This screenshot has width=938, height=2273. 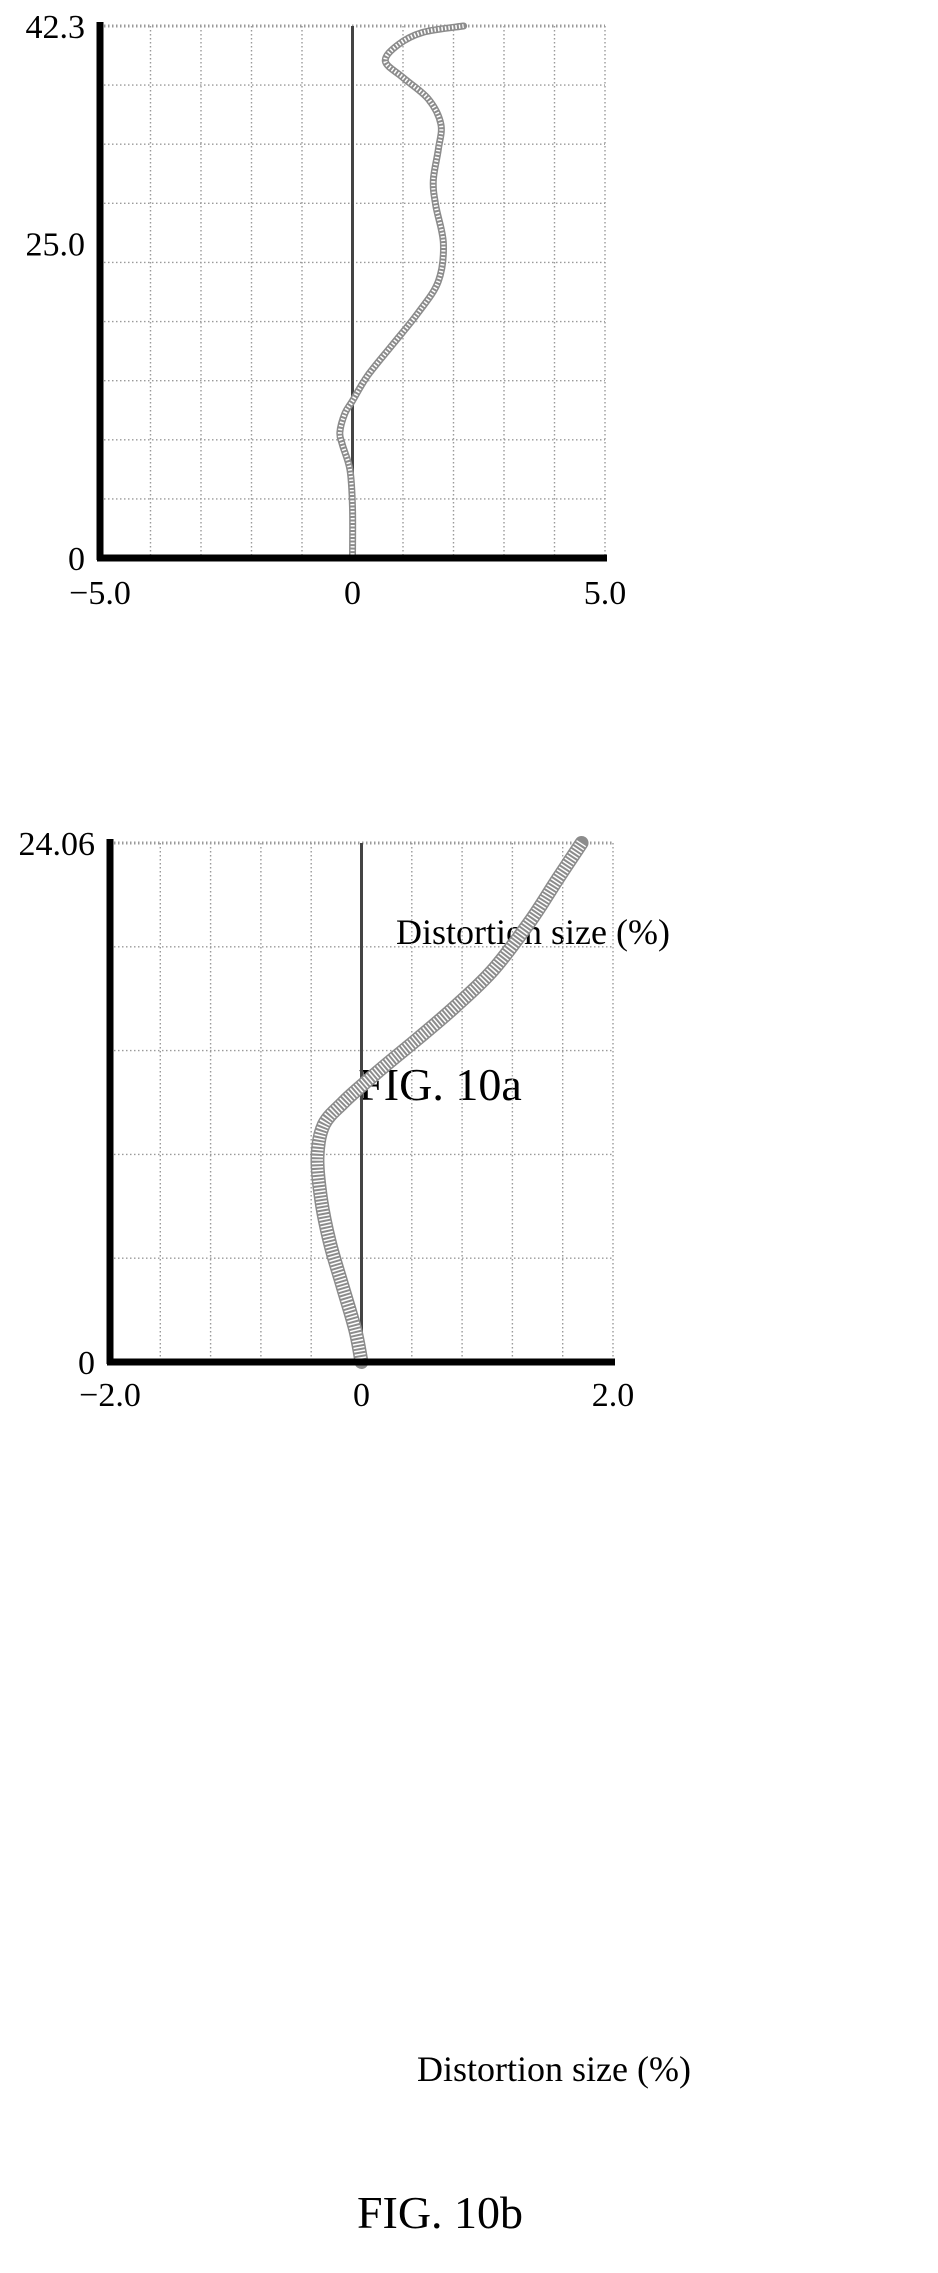 I want to click on grid-a, so click(x=353, y=291).